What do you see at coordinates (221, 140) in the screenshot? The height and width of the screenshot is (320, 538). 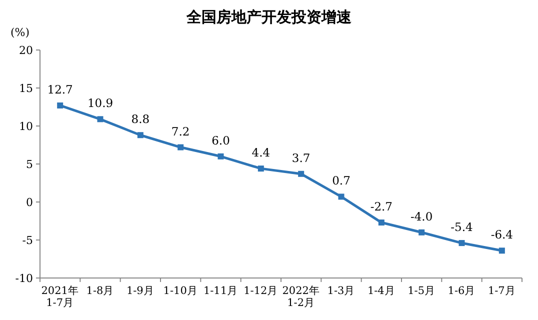 I see `data-label: 6.0` at bounding box center [221, 140].